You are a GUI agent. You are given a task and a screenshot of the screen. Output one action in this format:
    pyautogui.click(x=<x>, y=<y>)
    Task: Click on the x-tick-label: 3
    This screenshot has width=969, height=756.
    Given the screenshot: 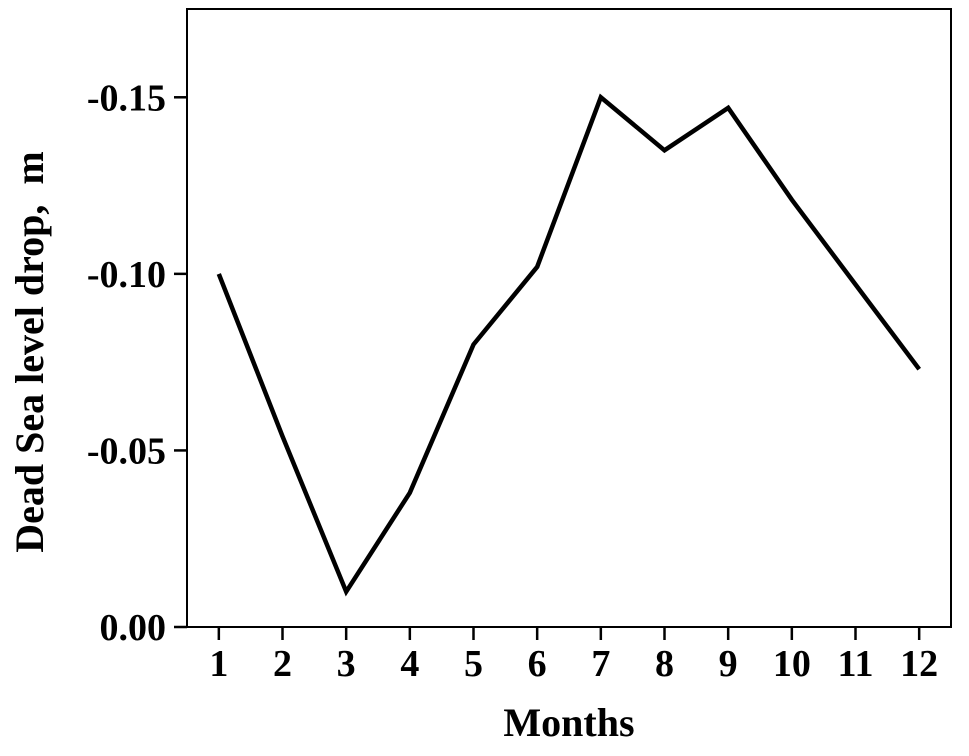 What is the action you would take?
    pyautogui.click(x=346, y=664)
    